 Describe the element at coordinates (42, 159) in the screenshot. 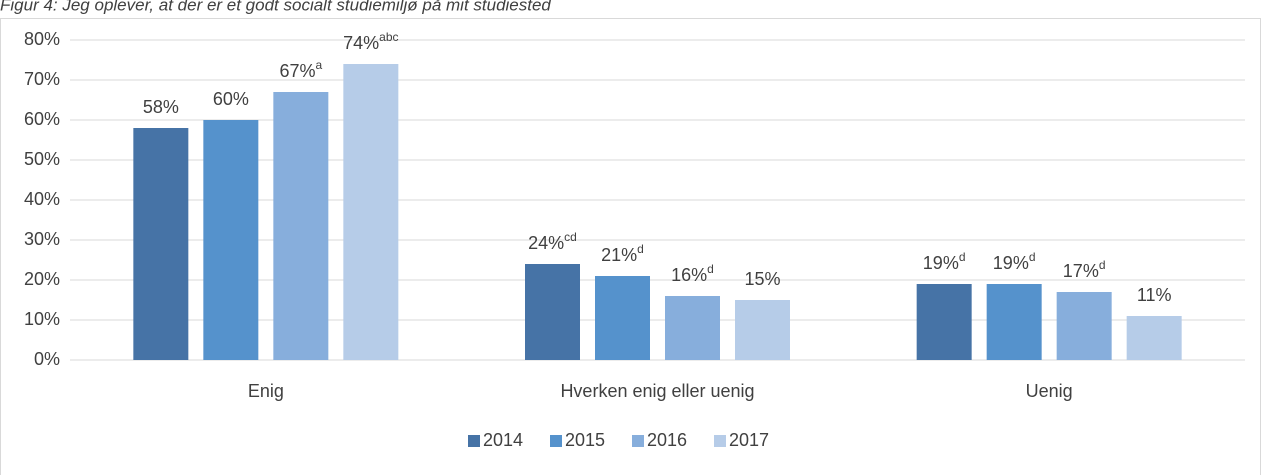

I see `y-tick-label: 50%` at that location.